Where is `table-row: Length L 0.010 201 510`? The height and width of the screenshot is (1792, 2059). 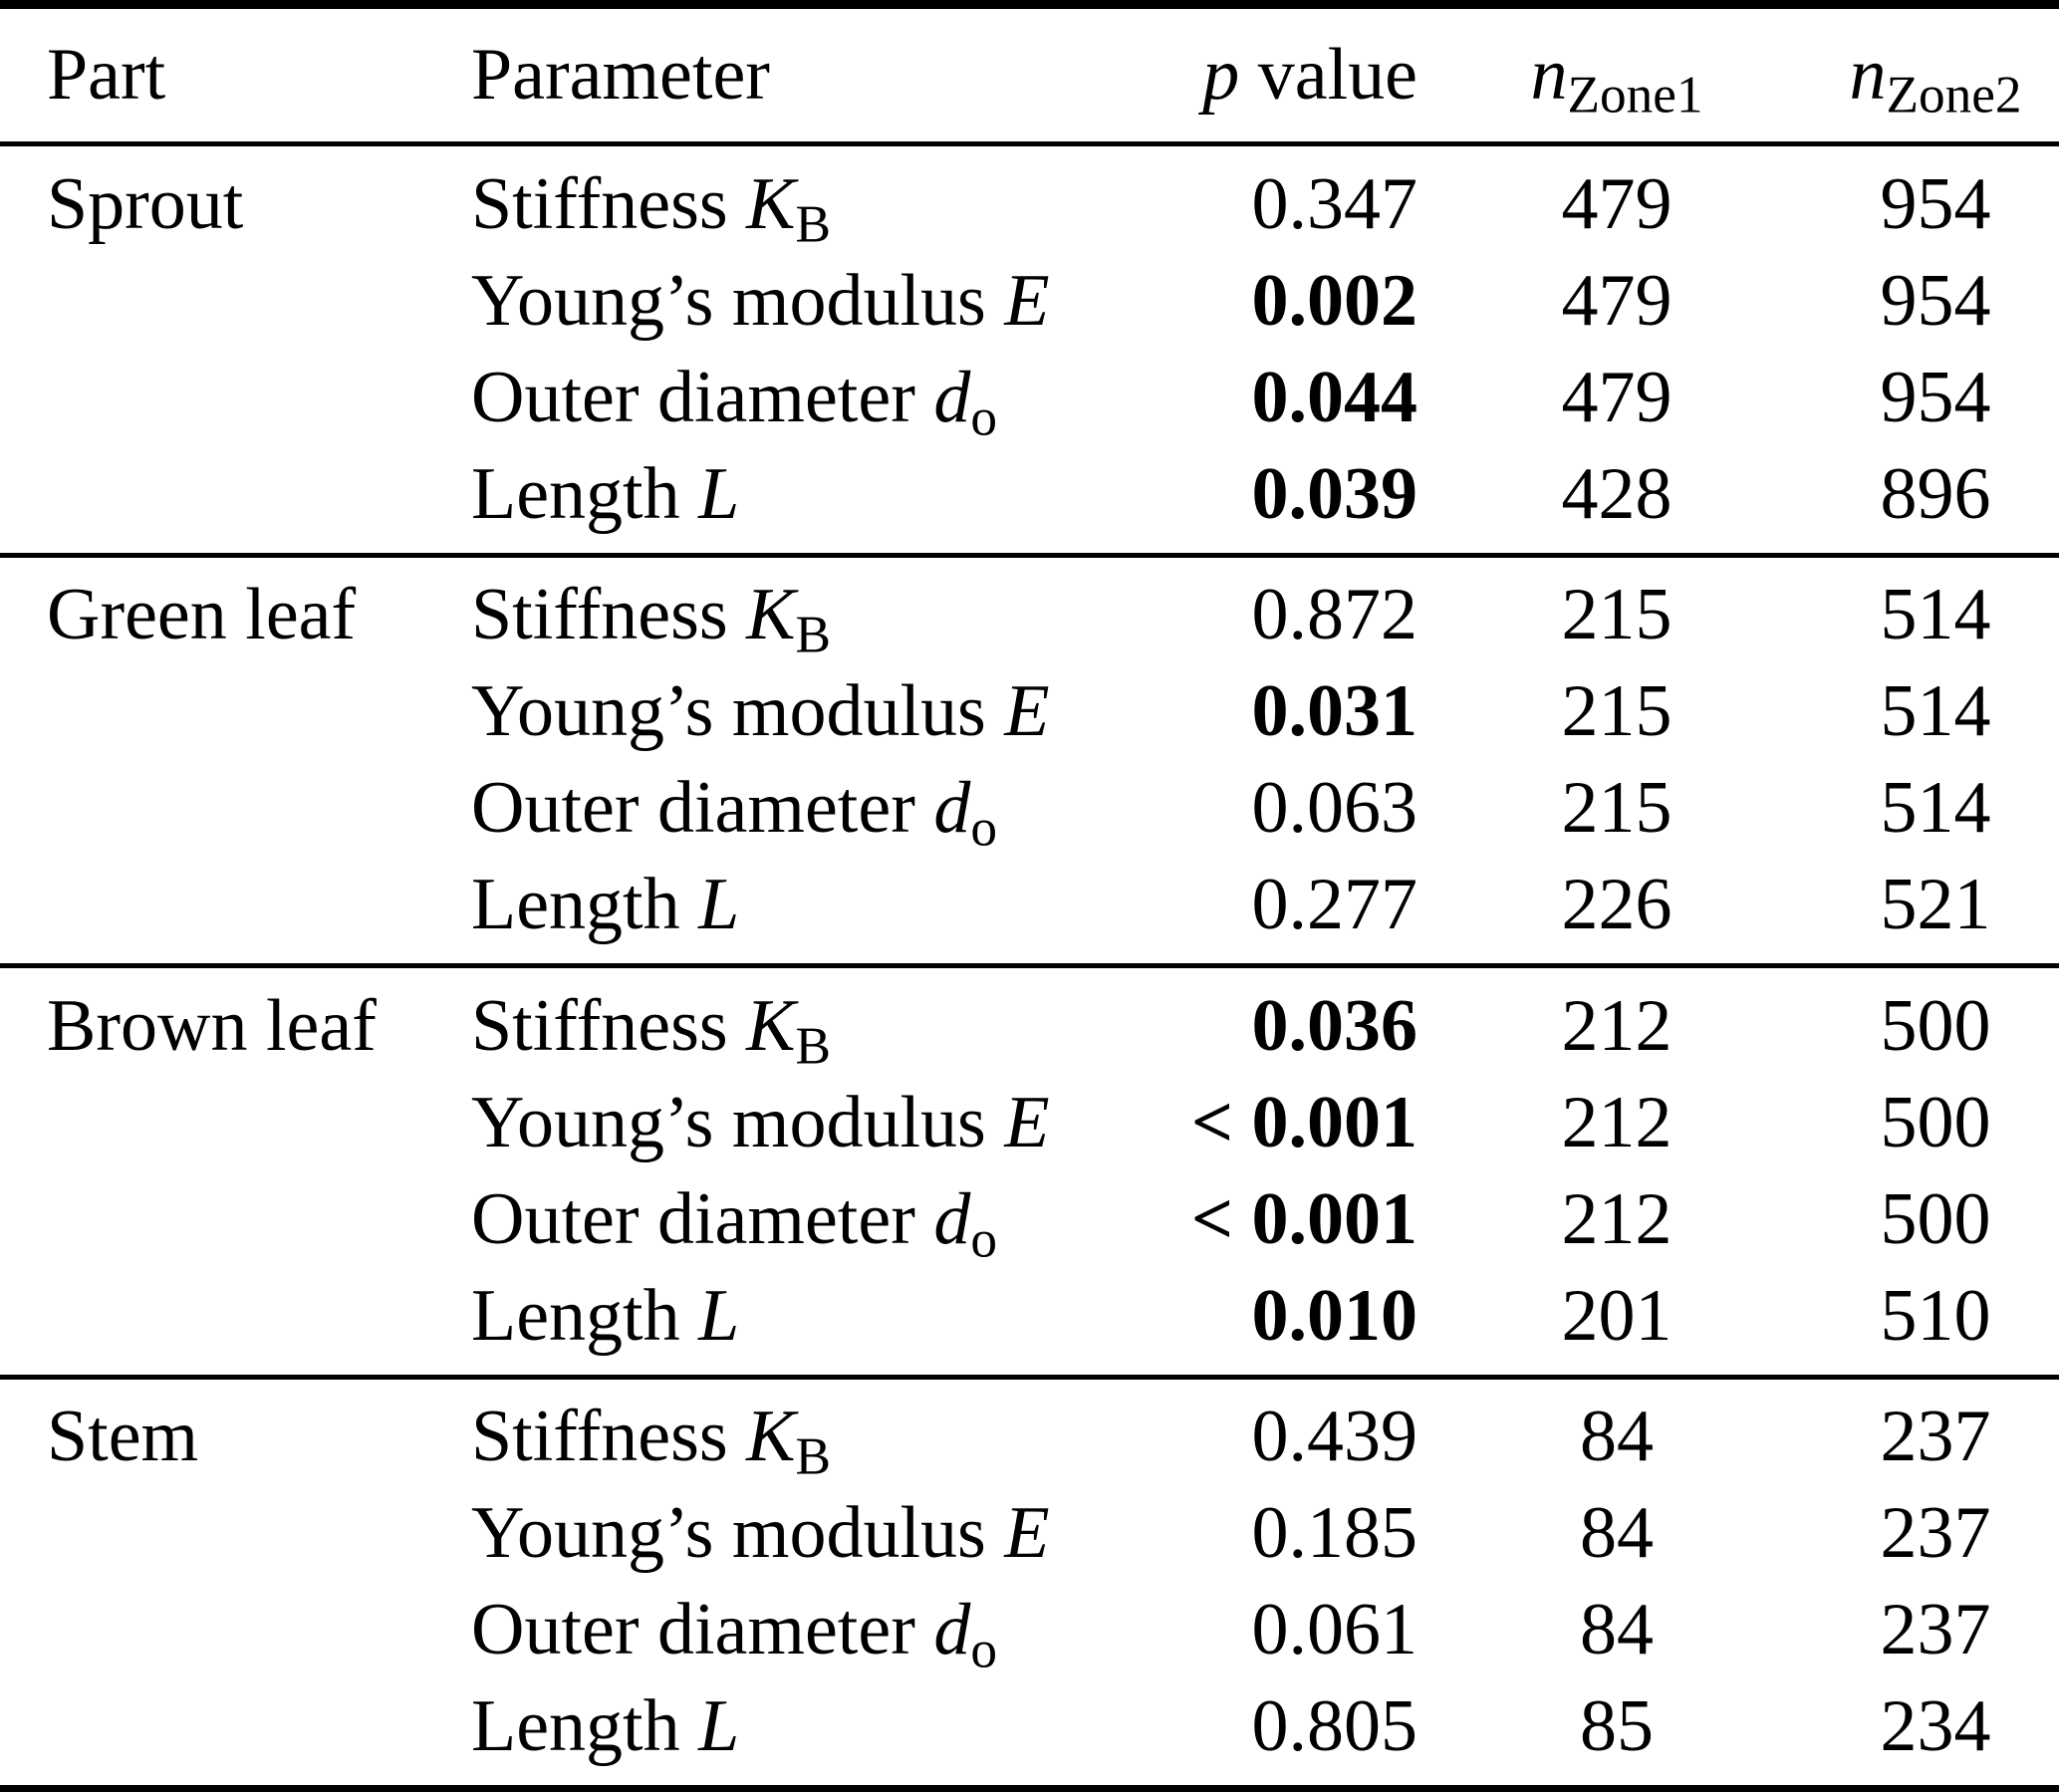
table-row: Length L 0.010 201 510 is located at coordinates (1029, 1316).